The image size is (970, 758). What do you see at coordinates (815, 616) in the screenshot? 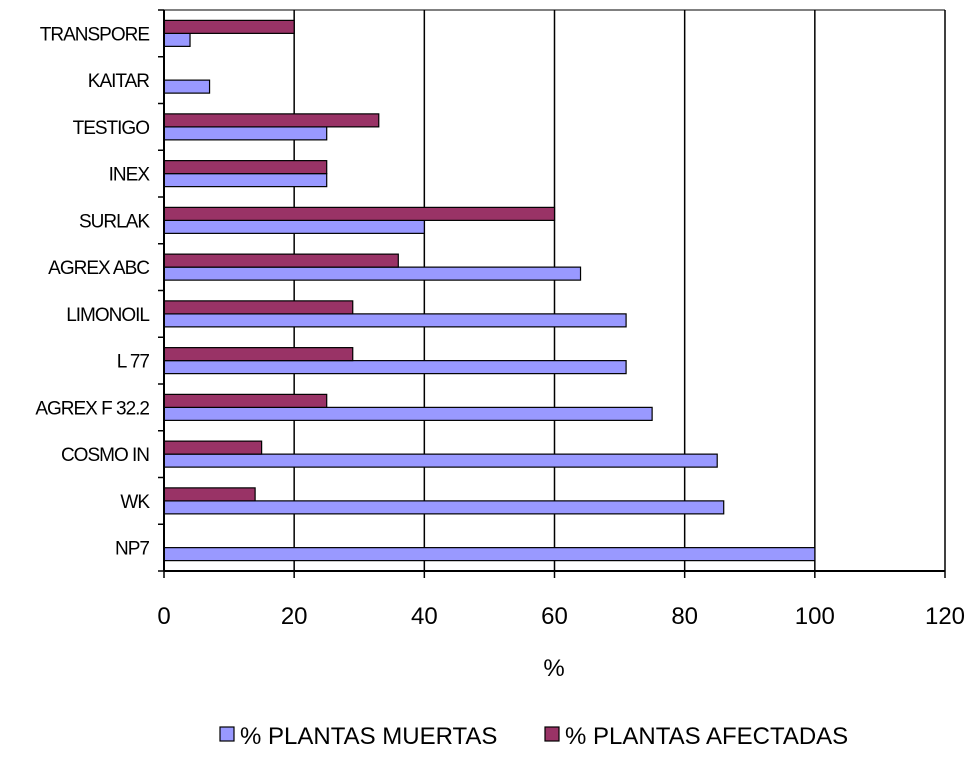
I see `x-tick-label: 100` at bounding box center [815, 616].